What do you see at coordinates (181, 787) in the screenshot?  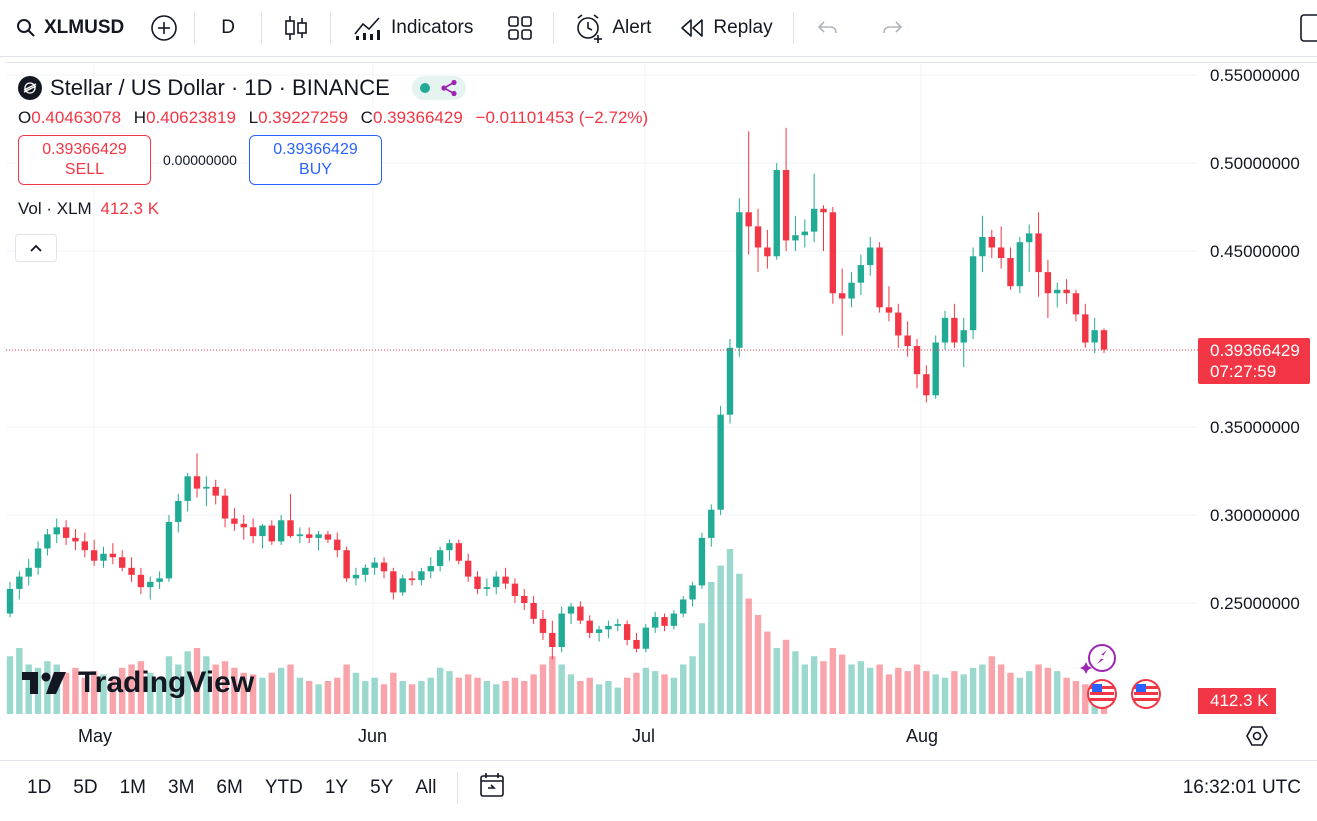 I see `range-3m: 3M` at bounding box center [181, 787].